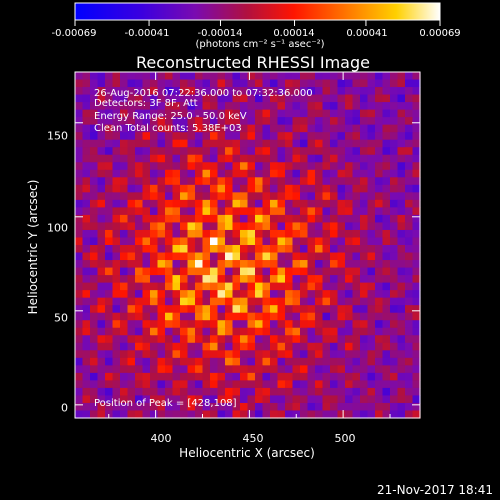  Describe the element at coordinates (435, 490) in the screenshot. I see `plot-timestamp: 21-Nov-2017 18:41` at that location.